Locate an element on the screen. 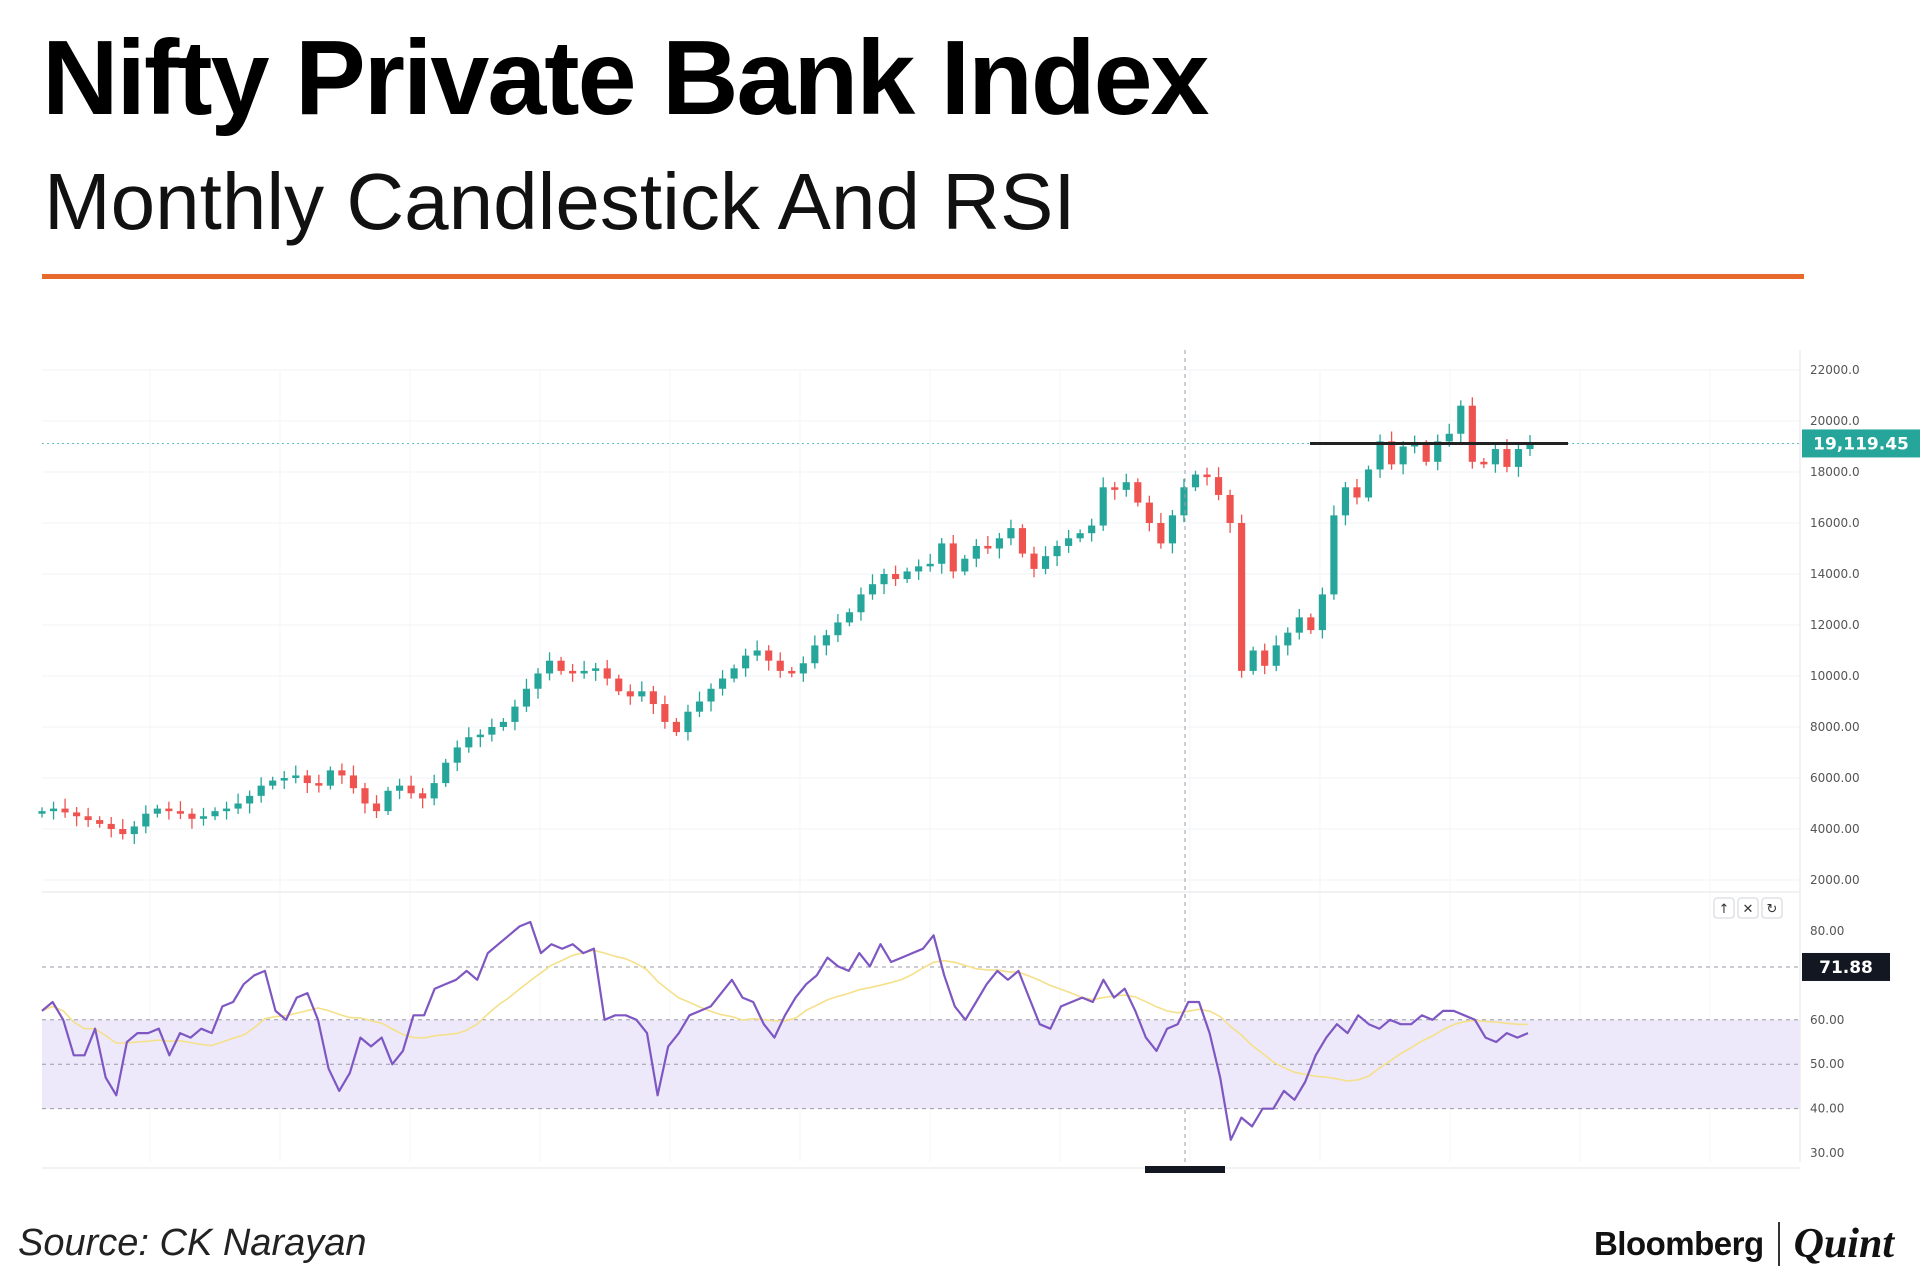 The width and height of the screenshot is (1920, 1287). brand-logo: Bloomberg Quint is located at coordinates (1744, 1244).